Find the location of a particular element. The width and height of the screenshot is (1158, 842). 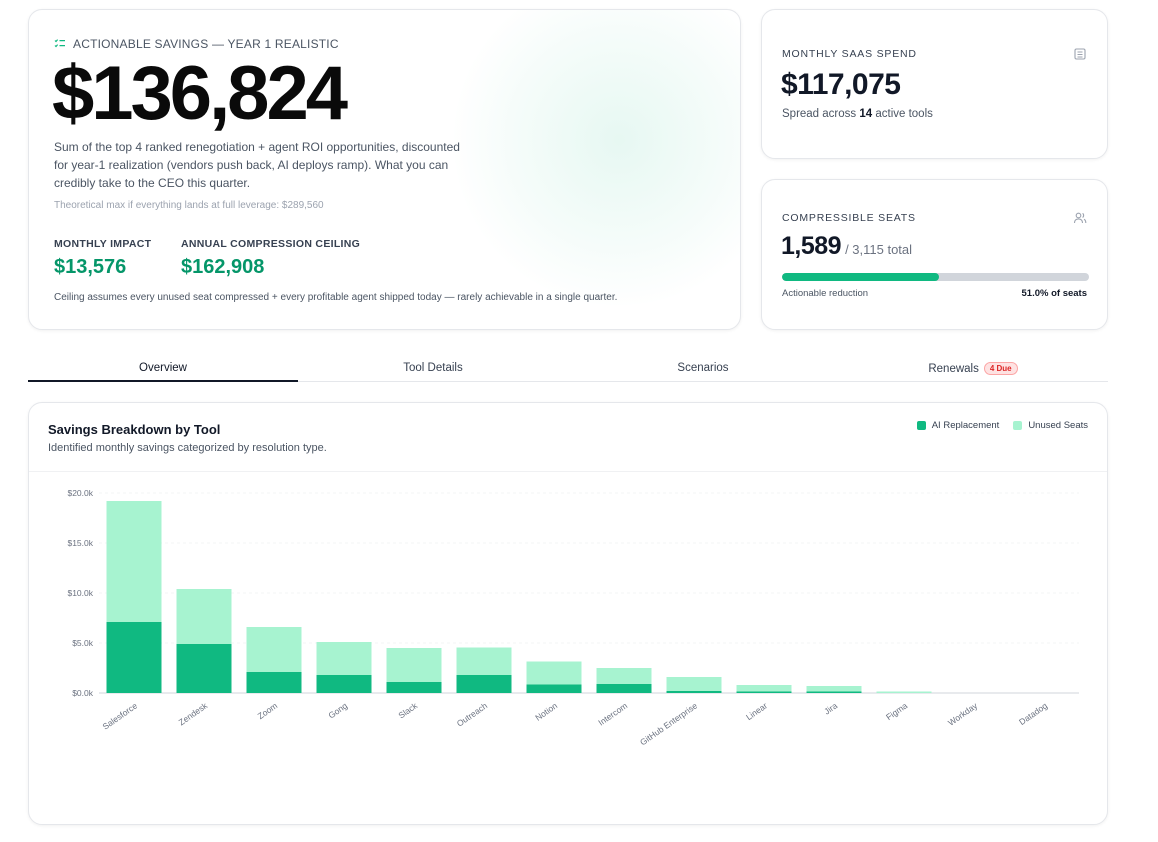

seats-progress-fill is located at coordinates (860, 277).